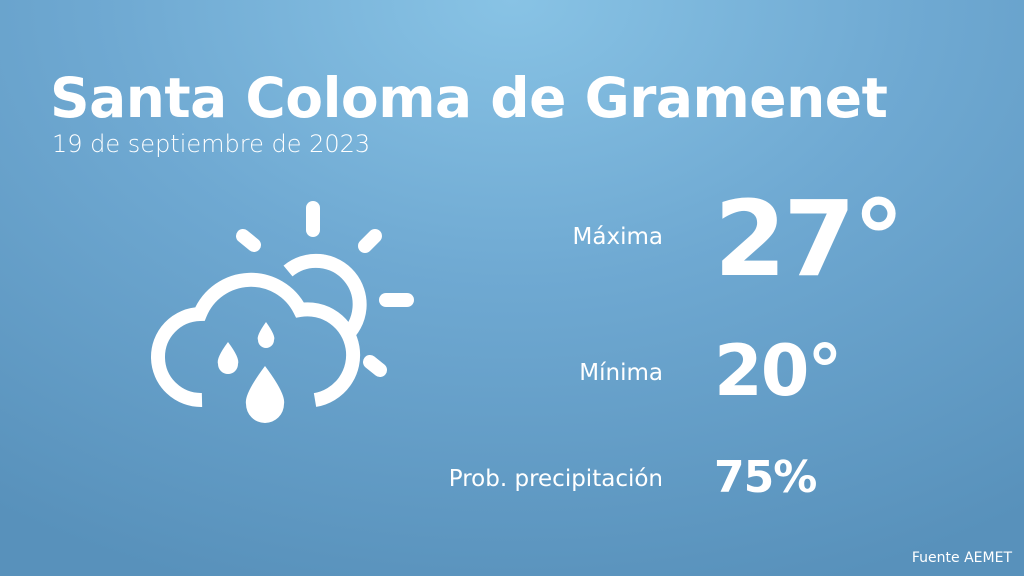  Describe the element at coordinates (809, 239) in the screenshot. I see `max-temp-value: 27°` at that location.